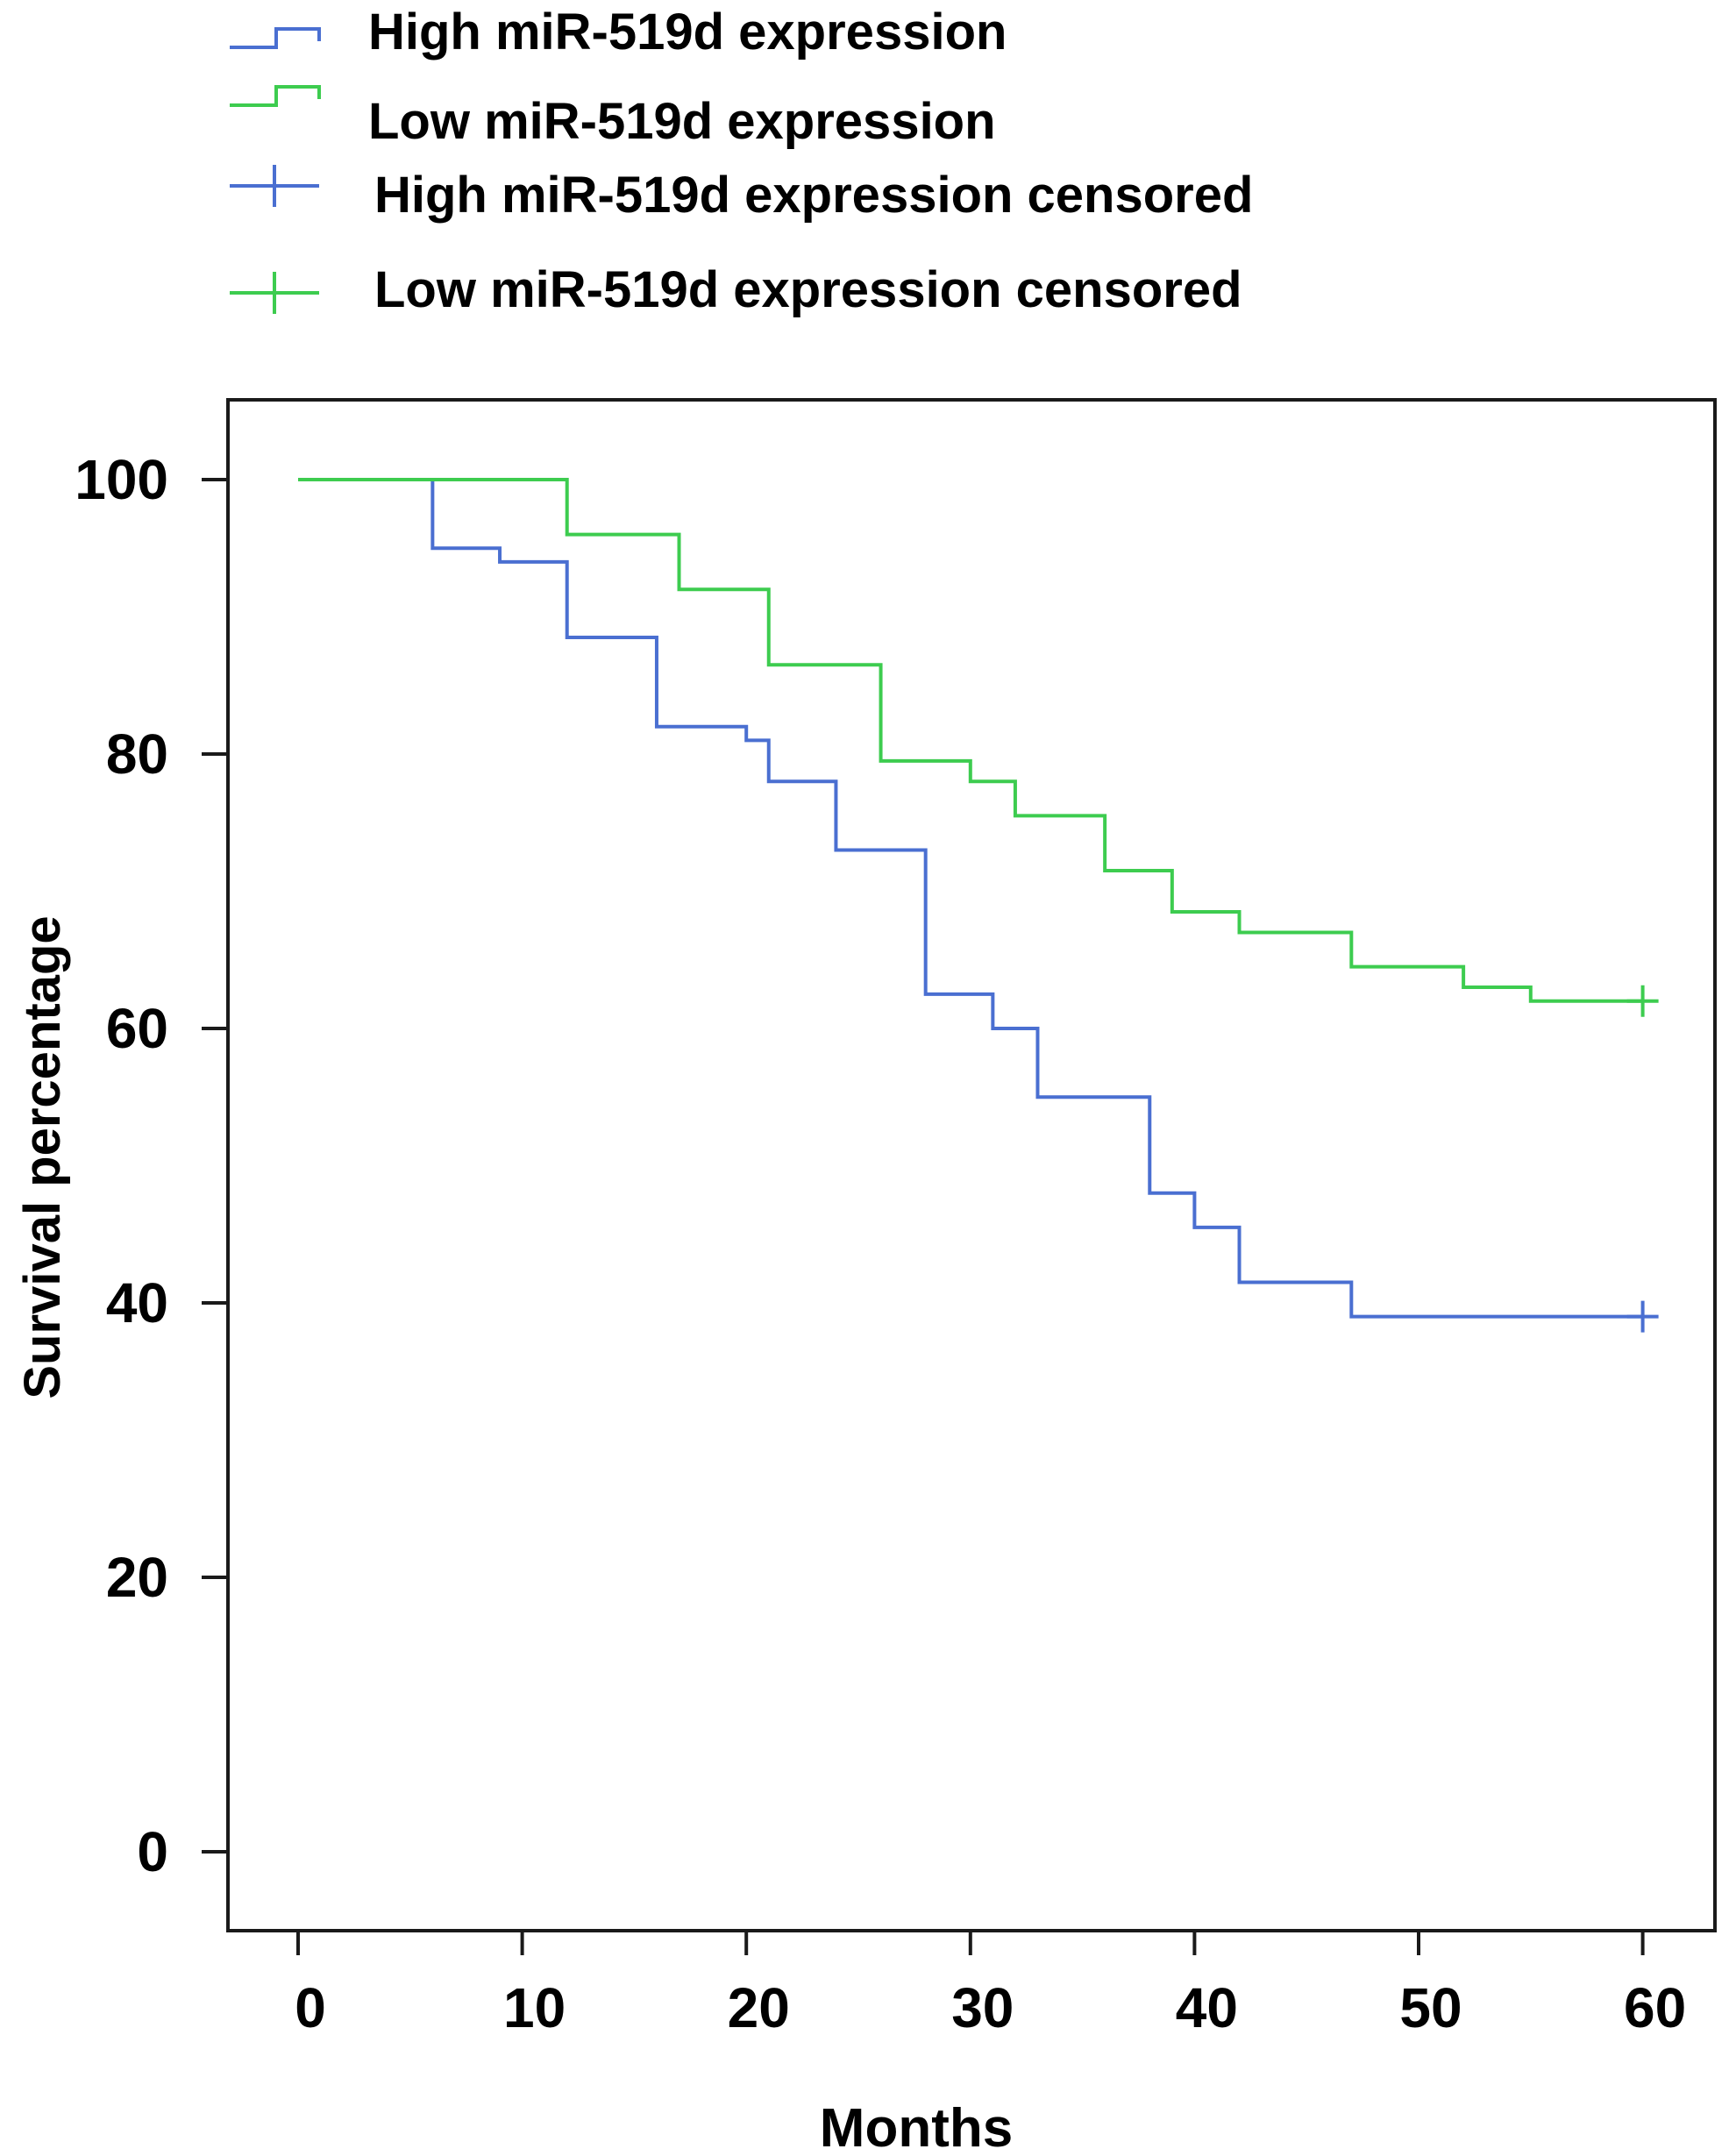 This screenshot has height=2156, width=1736. Describe the element at coordinates (275, 38) in the screenshot. I see `legend-swatch-high-step` at that location.